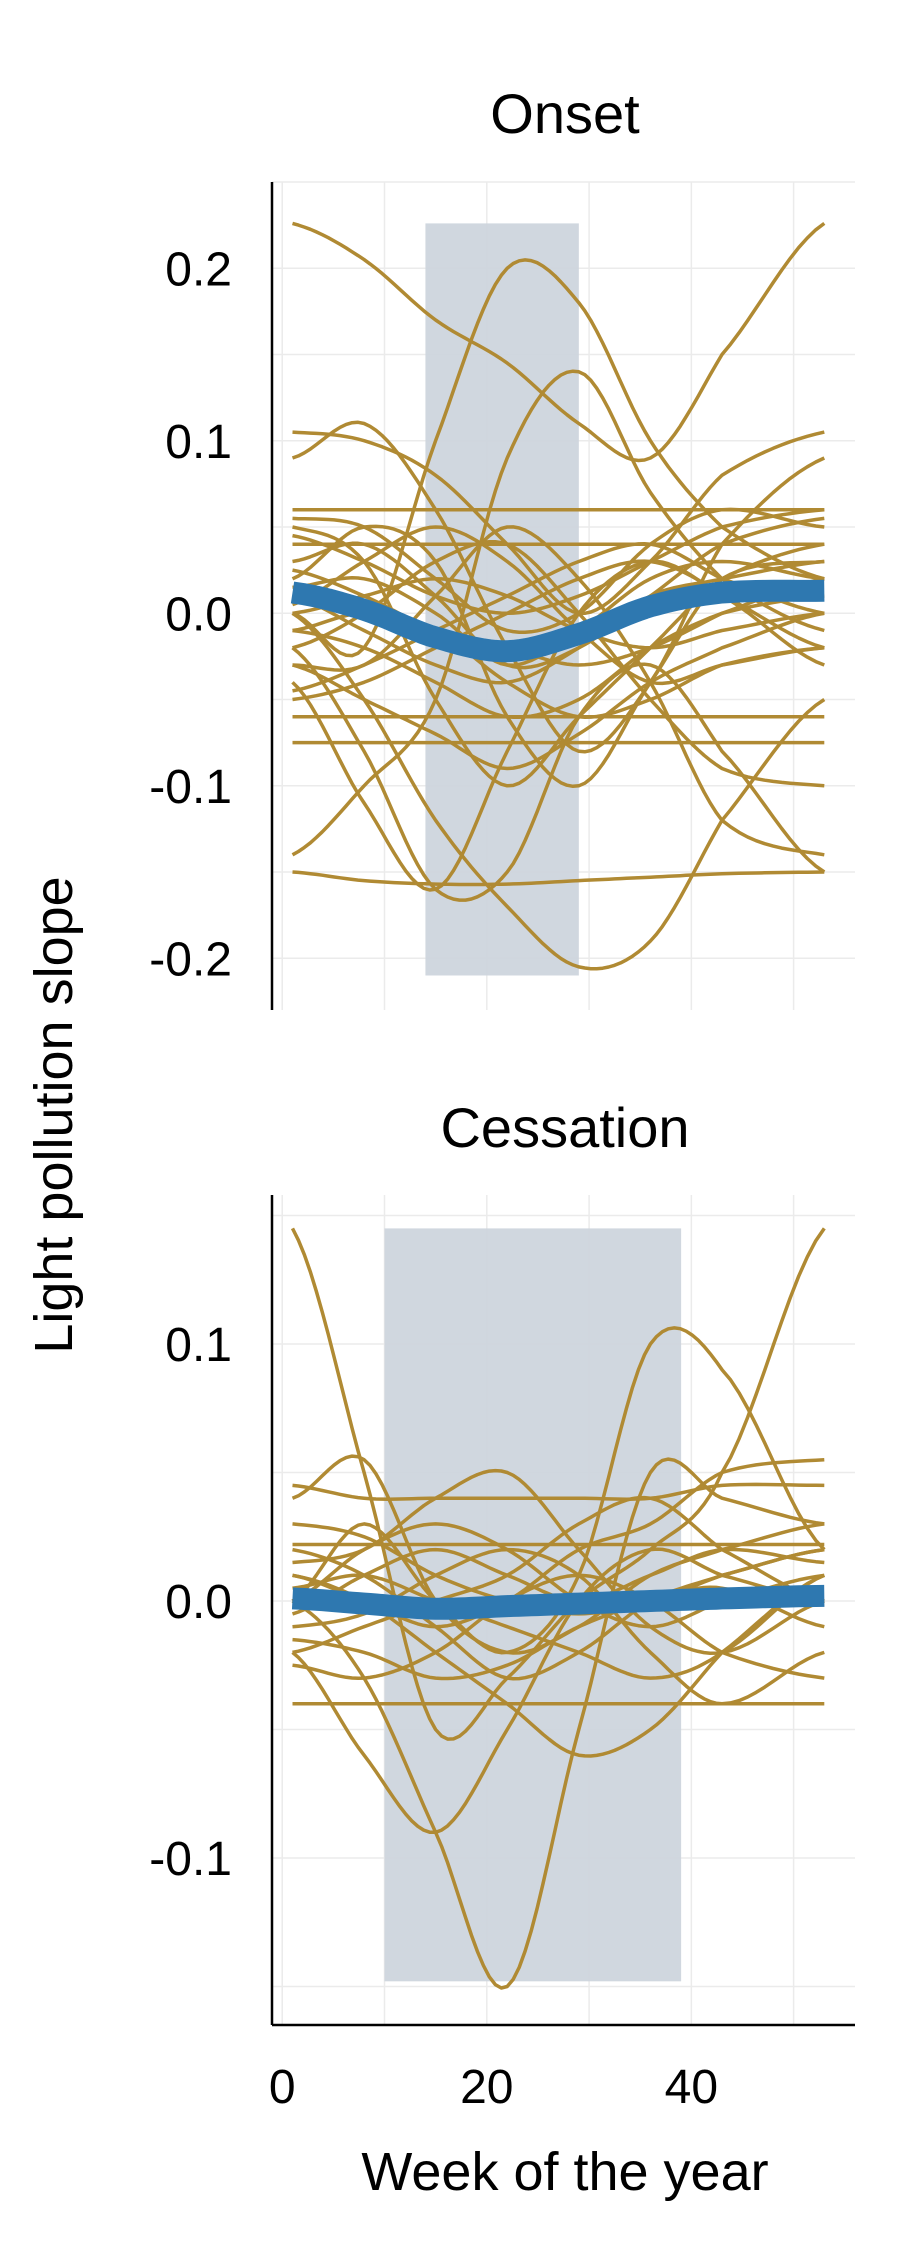  I want to click on onset-y-tick-labels: -0.2 -0.1 0.0 0.1 0.2, so click(190, 614).